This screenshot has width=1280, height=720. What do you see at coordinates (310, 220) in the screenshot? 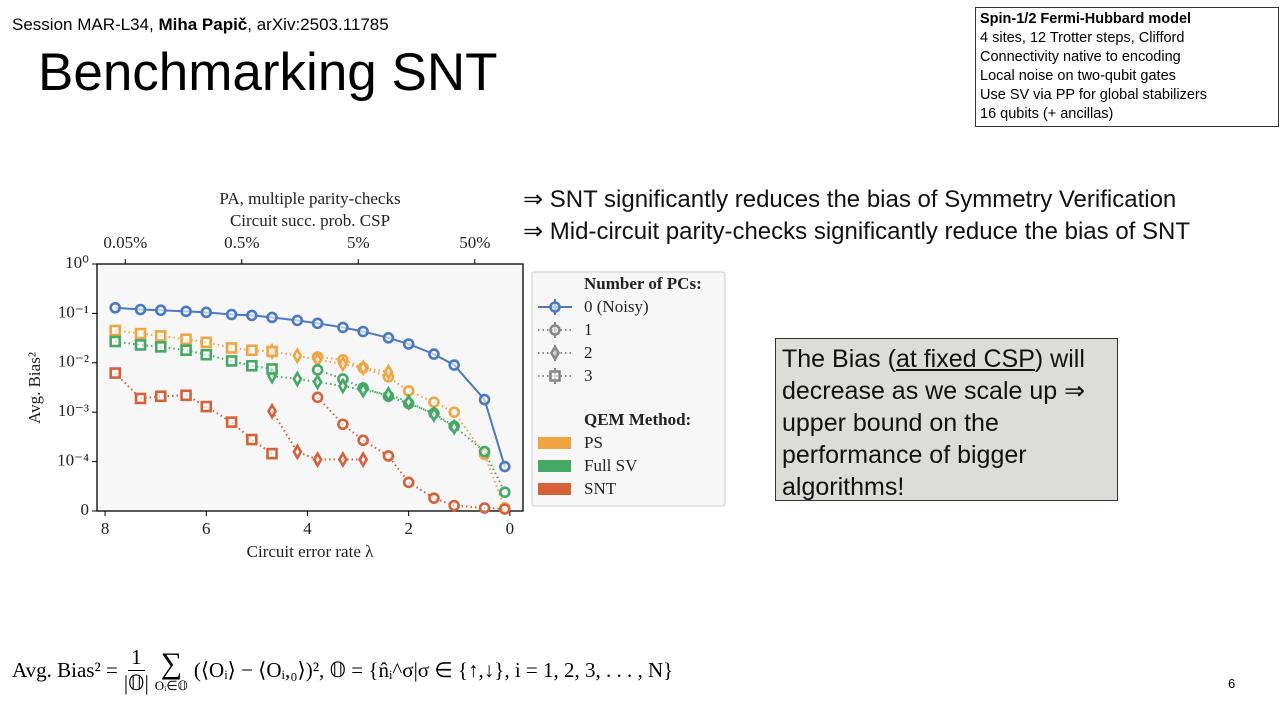
I see `x2-axis-label: Circuit succ. prob. CSP` at bounding box center [310, 220].